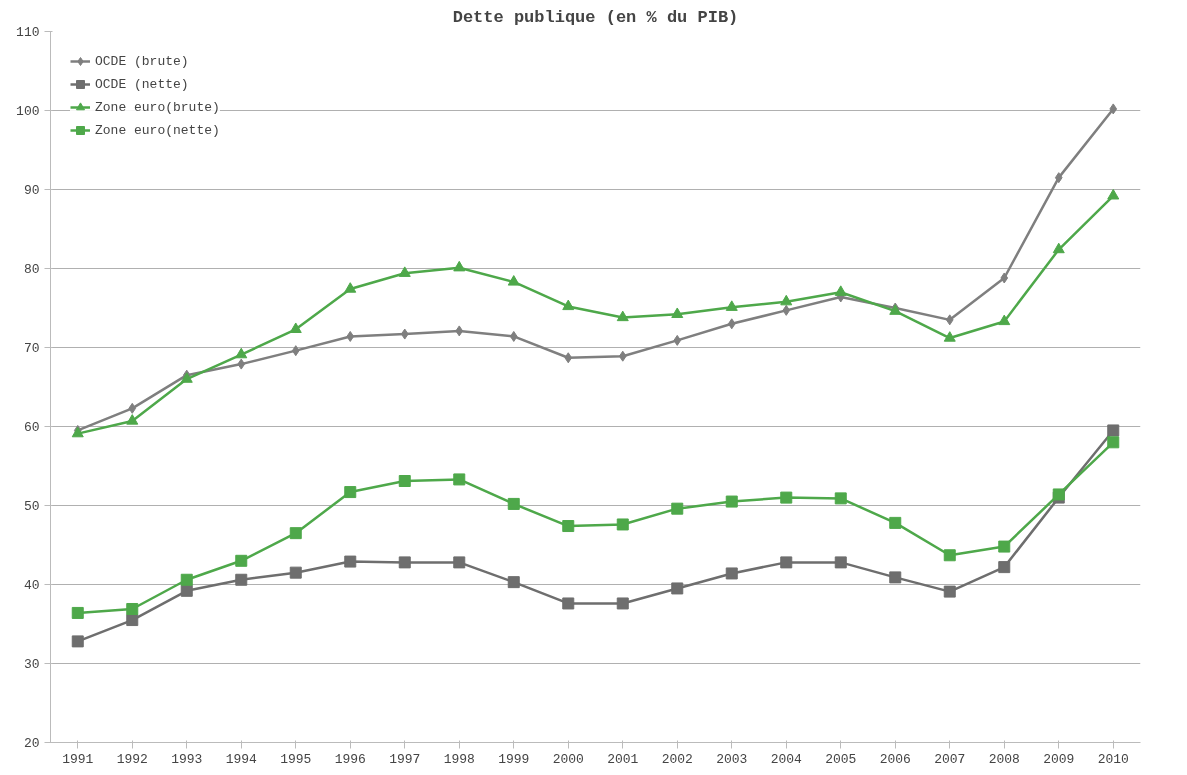 The image size is (1187, 775). I want to click on y-tick-label: 40, so click(31, 585).